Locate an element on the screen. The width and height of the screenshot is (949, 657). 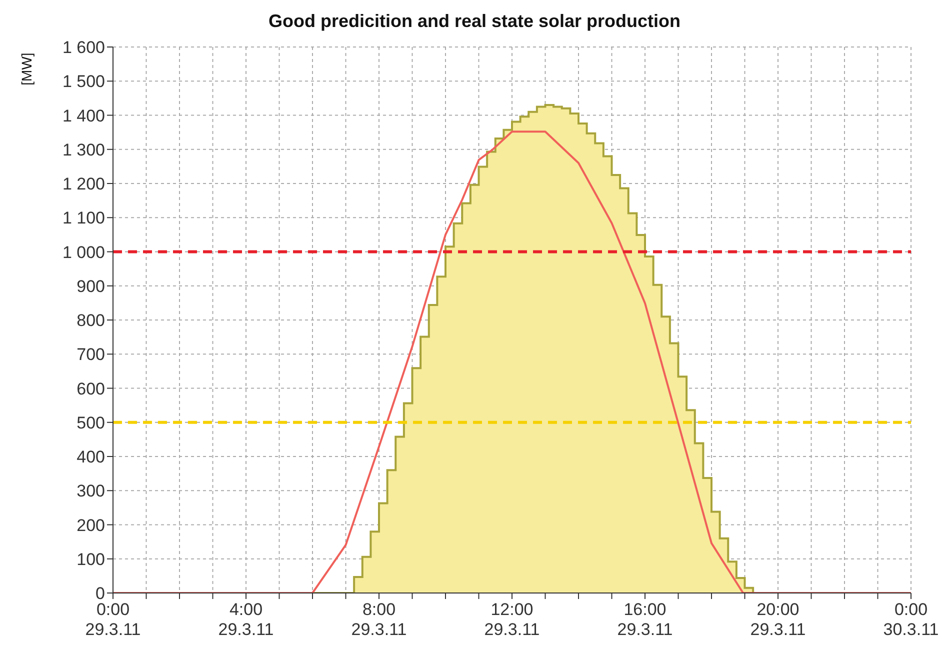
y-tick-label: 200 is located at coordinates (90, 525).